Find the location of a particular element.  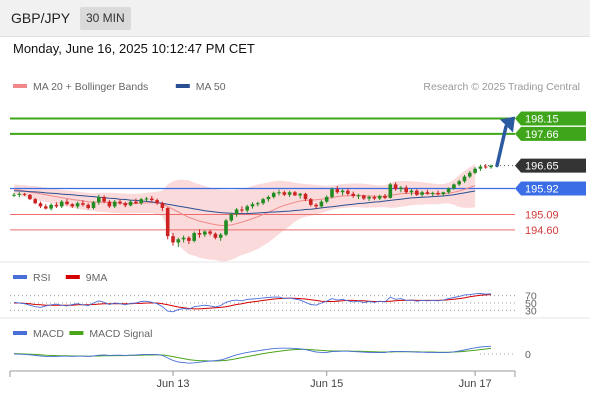

rsi-ma-line is located at coordinates (253, 302).